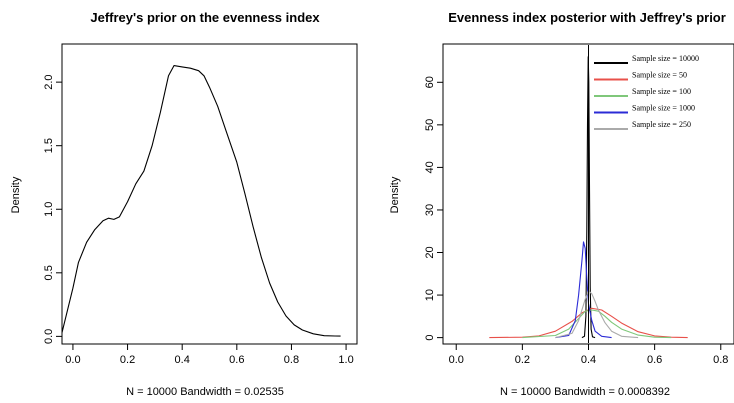 This screenshot has height=403, width=734. I want to click on left-chart-title: Jeffrey's prior on the evenness index, so click(205, 17).